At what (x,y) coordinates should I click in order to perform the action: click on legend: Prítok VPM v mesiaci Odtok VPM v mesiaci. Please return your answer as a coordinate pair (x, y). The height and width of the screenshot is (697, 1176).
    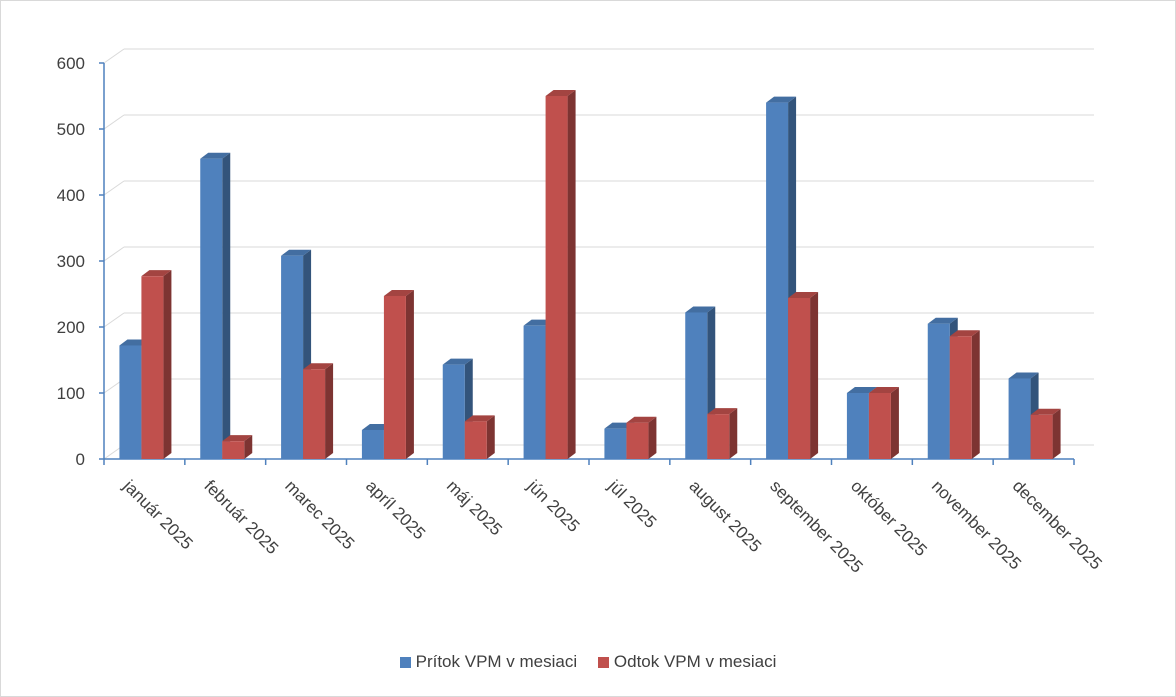
    Looking at the image, I should click on (588, 662).